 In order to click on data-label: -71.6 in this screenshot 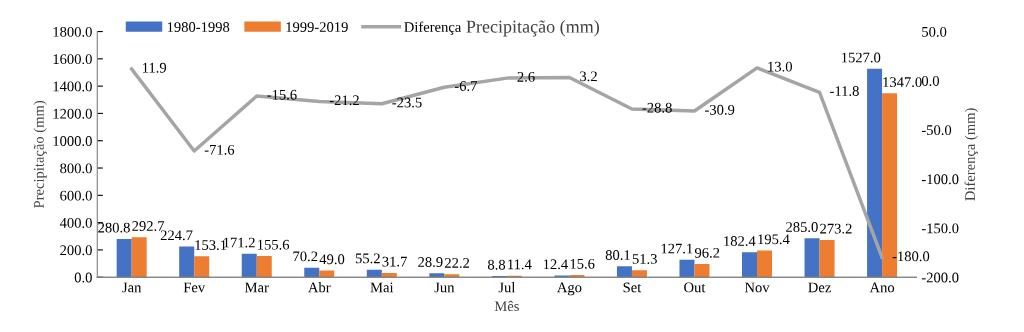, I will do `click(219, 149)`.